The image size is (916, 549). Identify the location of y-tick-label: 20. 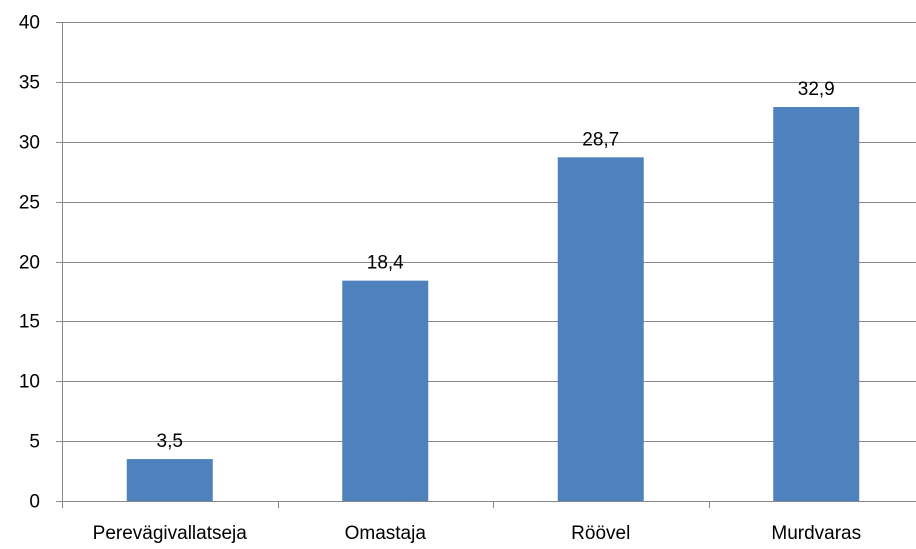
(29, 263).